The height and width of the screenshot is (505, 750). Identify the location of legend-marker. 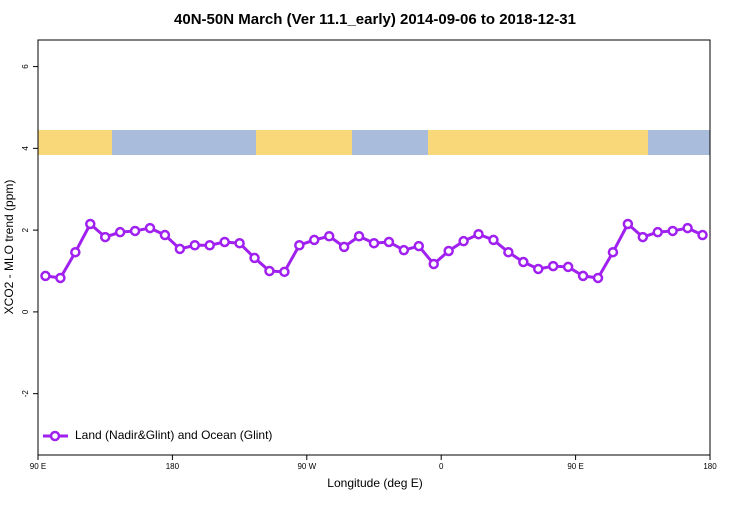
(55, 436).